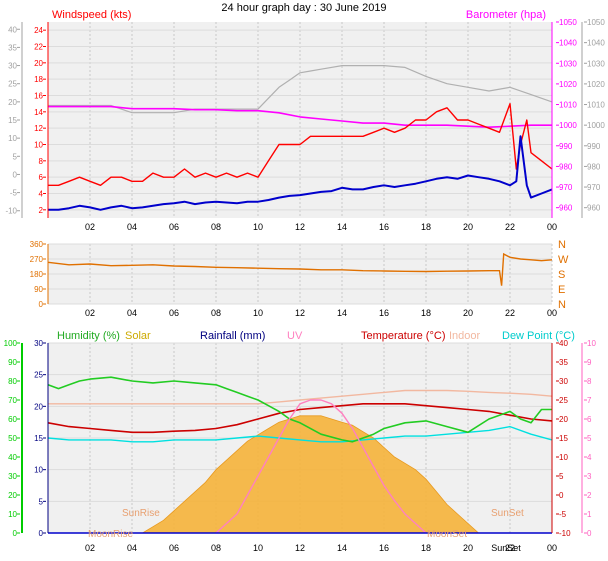 The width and height of the screenshot is (608, 561). Describe the element at coordinates (110, 534) in the screenshot. I see `annotation-moonrise: MoonRise` at that location.